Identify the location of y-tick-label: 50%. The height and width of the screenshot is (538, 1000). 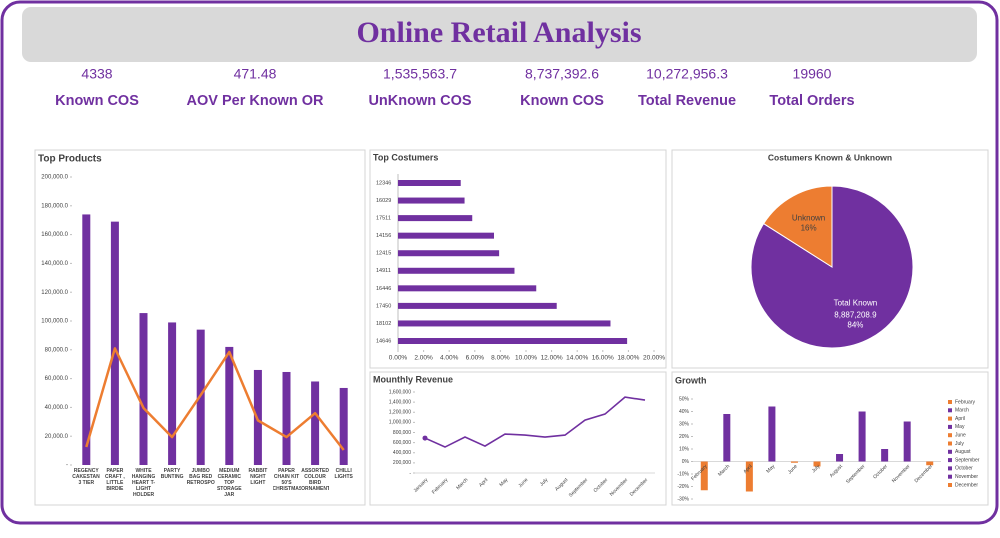
(684, 399).